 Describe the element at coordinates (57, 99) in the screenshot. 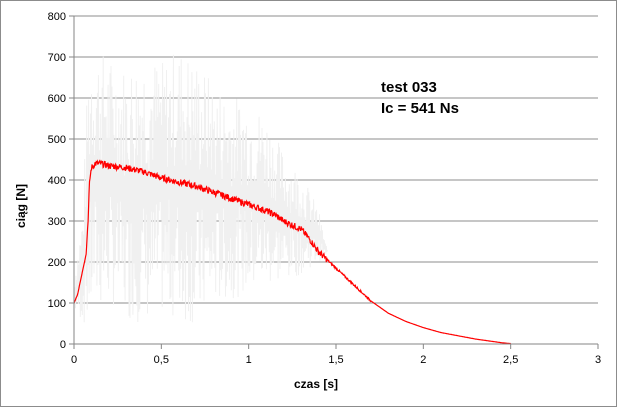

I see `y-tick-label: 600` at that location.